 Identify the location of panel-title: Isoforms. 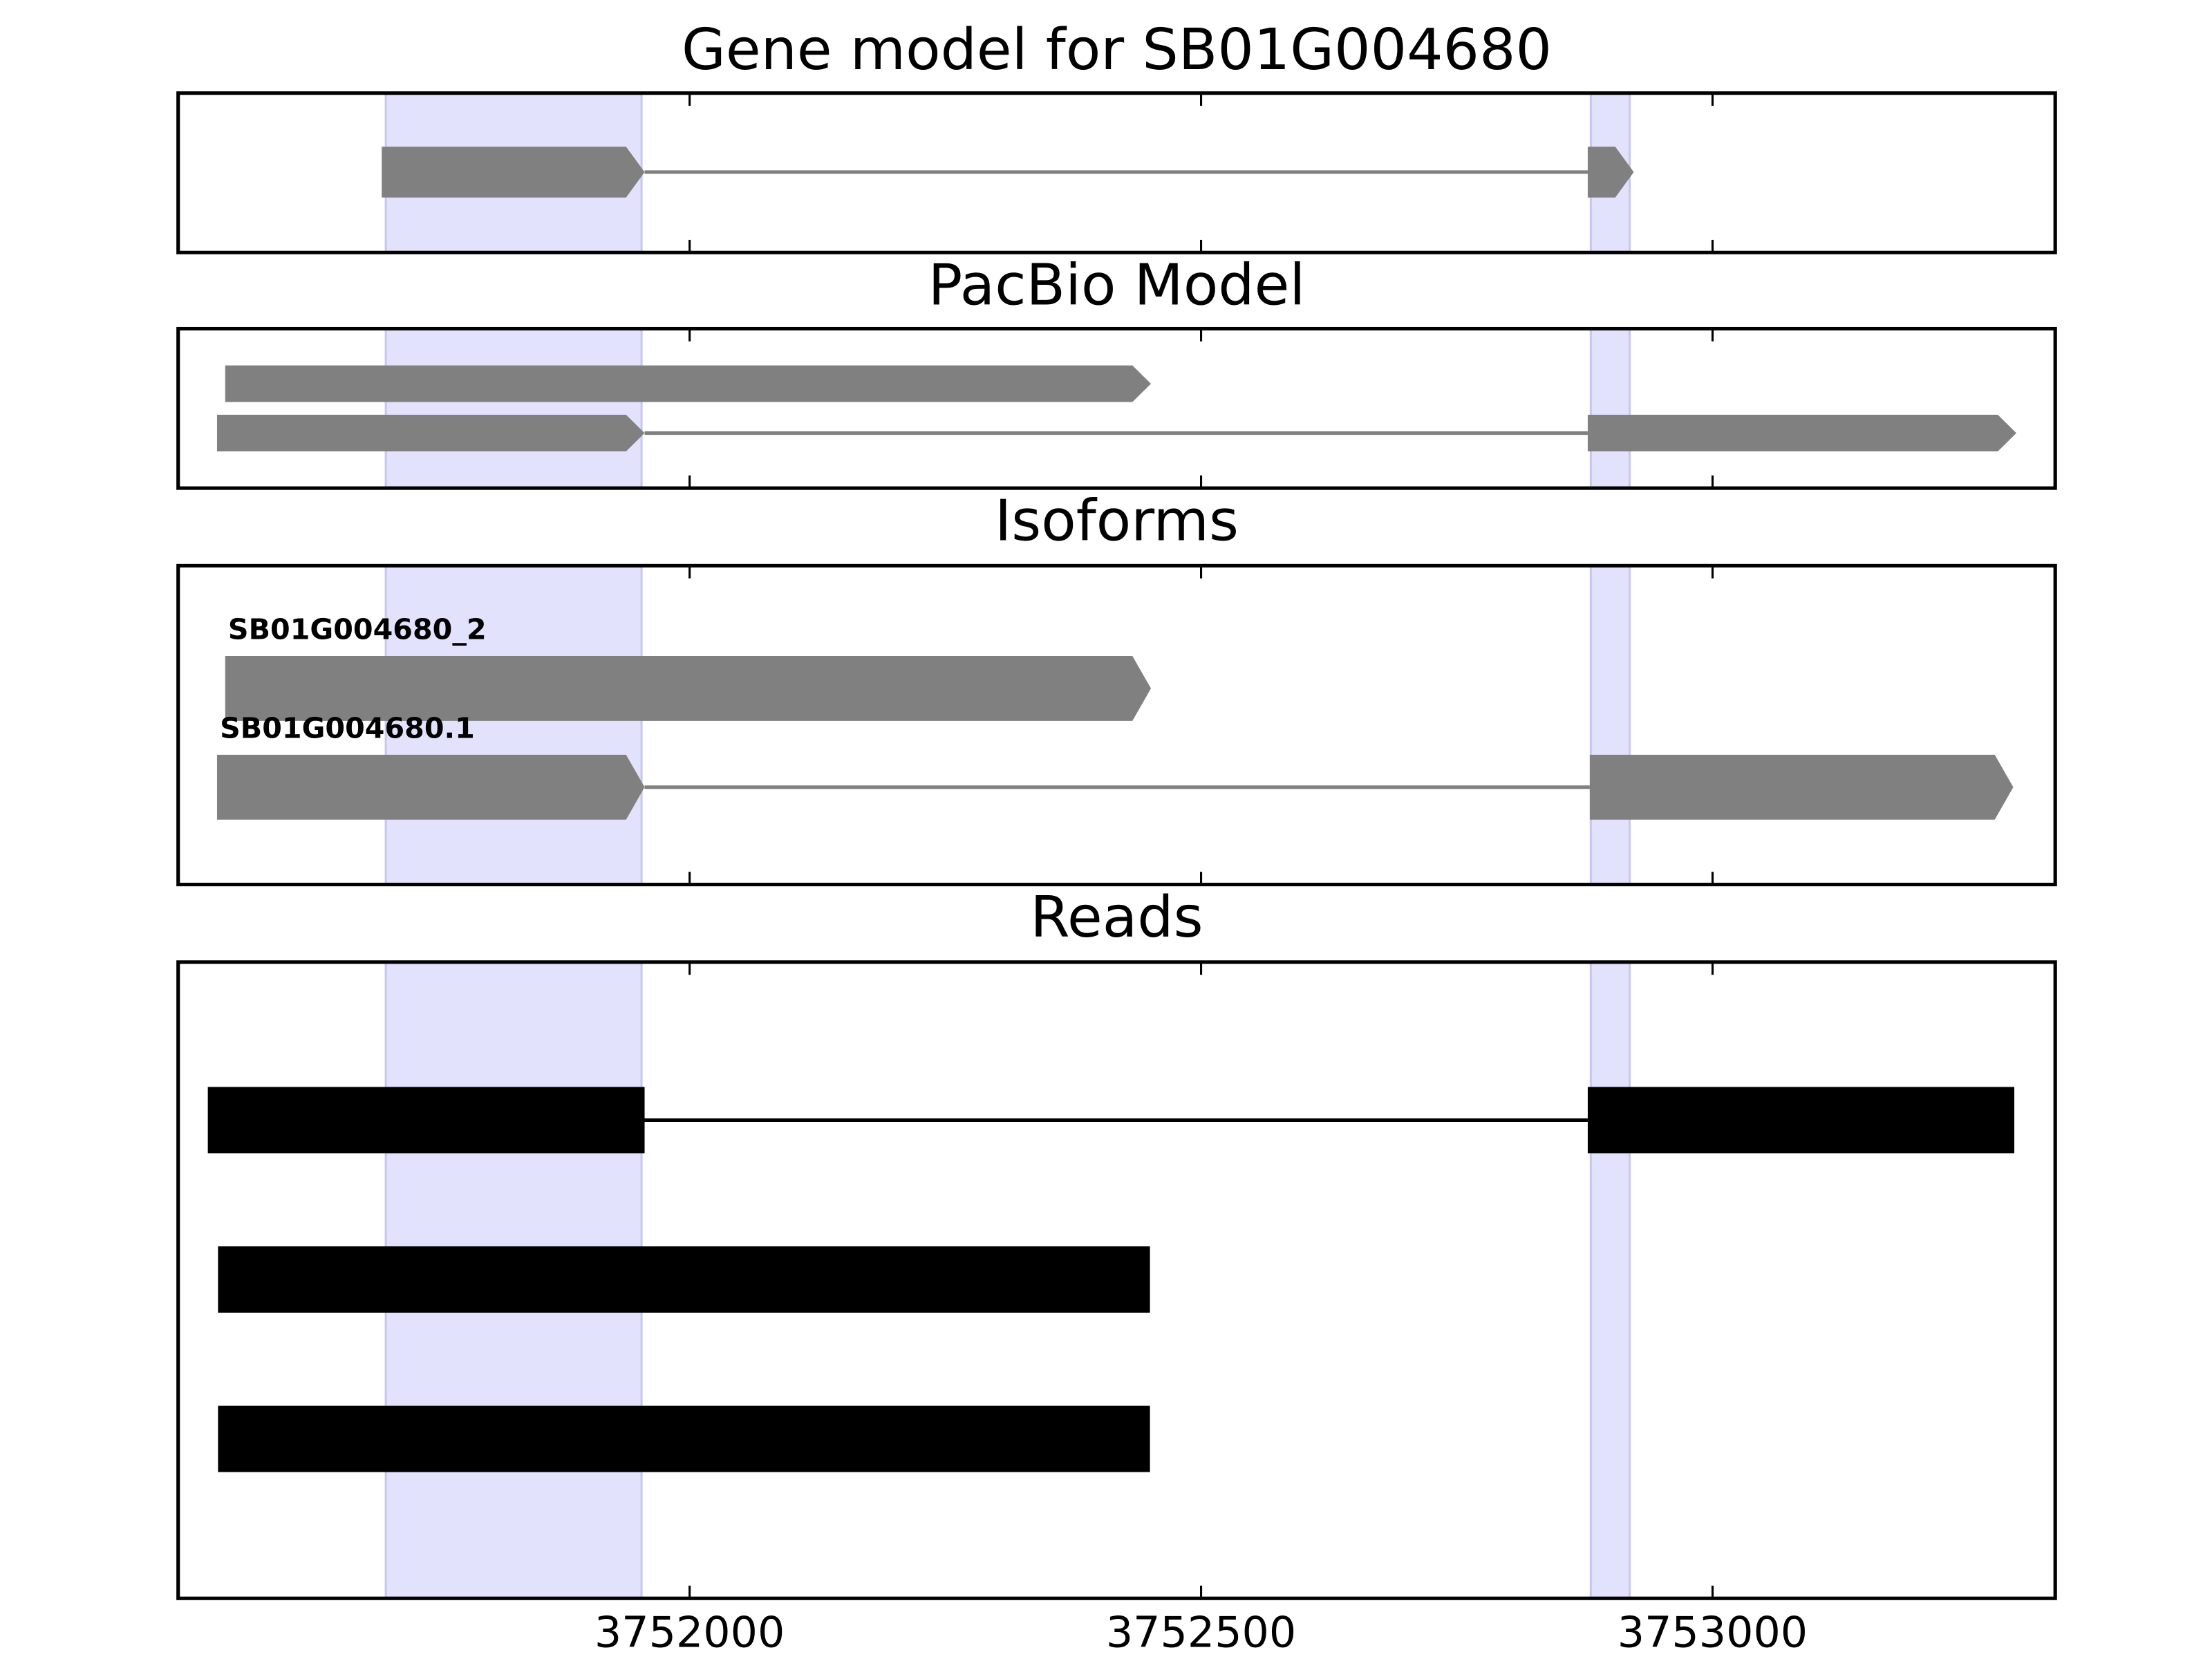
(1117, 521).